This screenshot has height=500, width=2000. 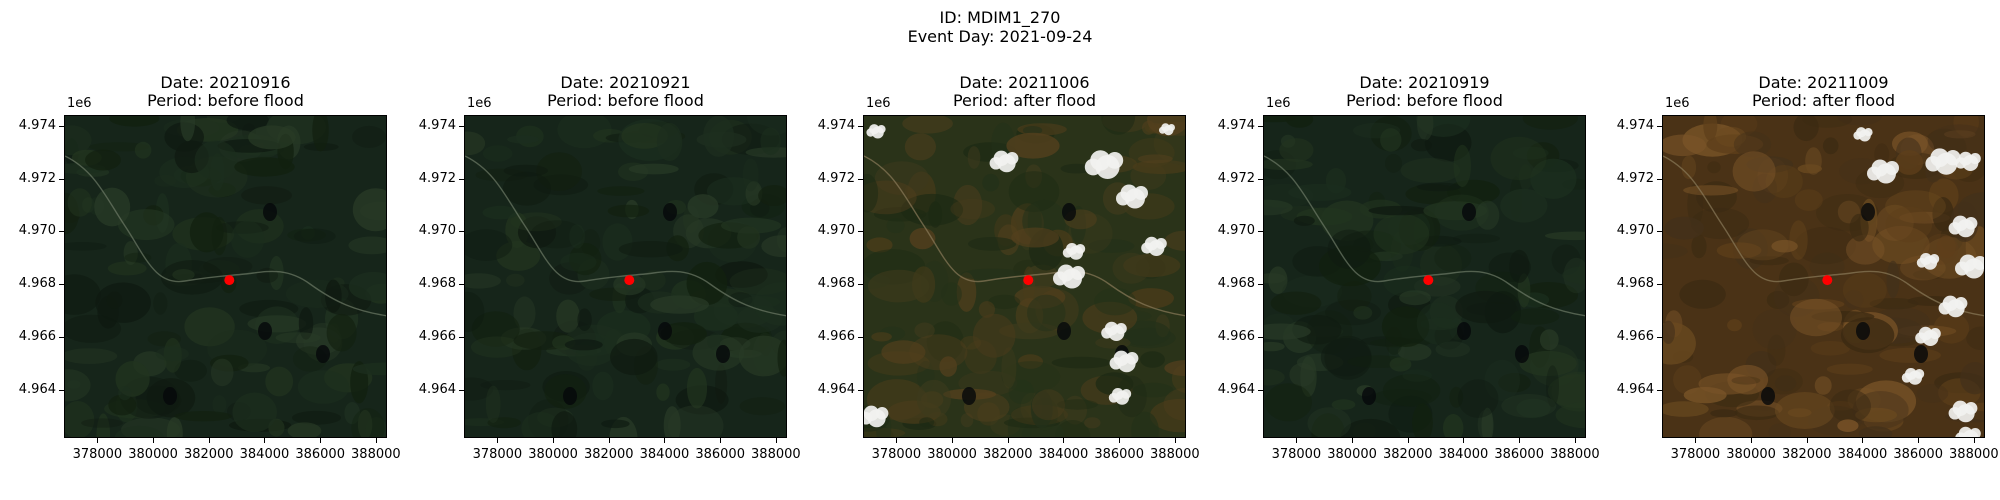 I want to click on y-tick-label: 4.972, so click(x=1236, y=178).